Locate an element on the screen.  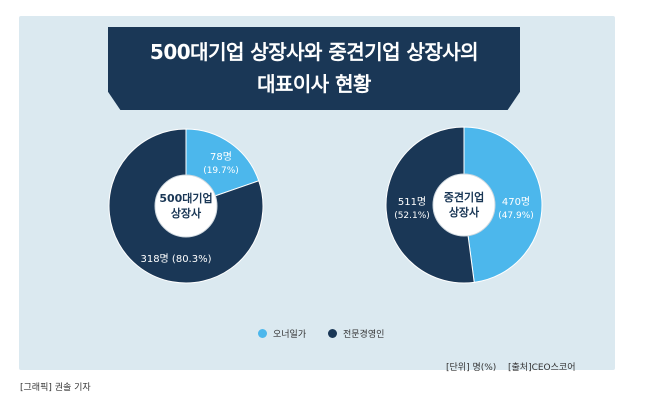
pie-0-slice-1-label: 318명 (80.3%) is located at coordinates (175, 259).